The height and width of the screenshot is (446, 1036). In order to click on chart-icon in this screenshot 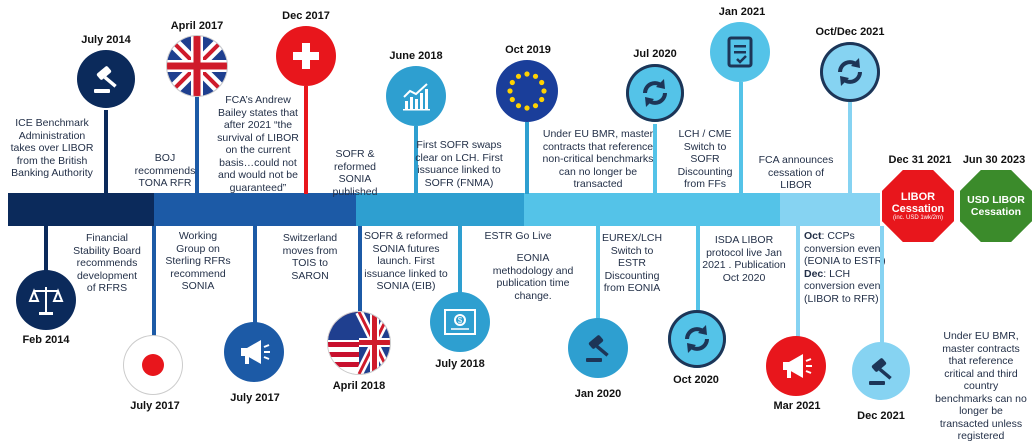, I will do `click(416, 96)`.